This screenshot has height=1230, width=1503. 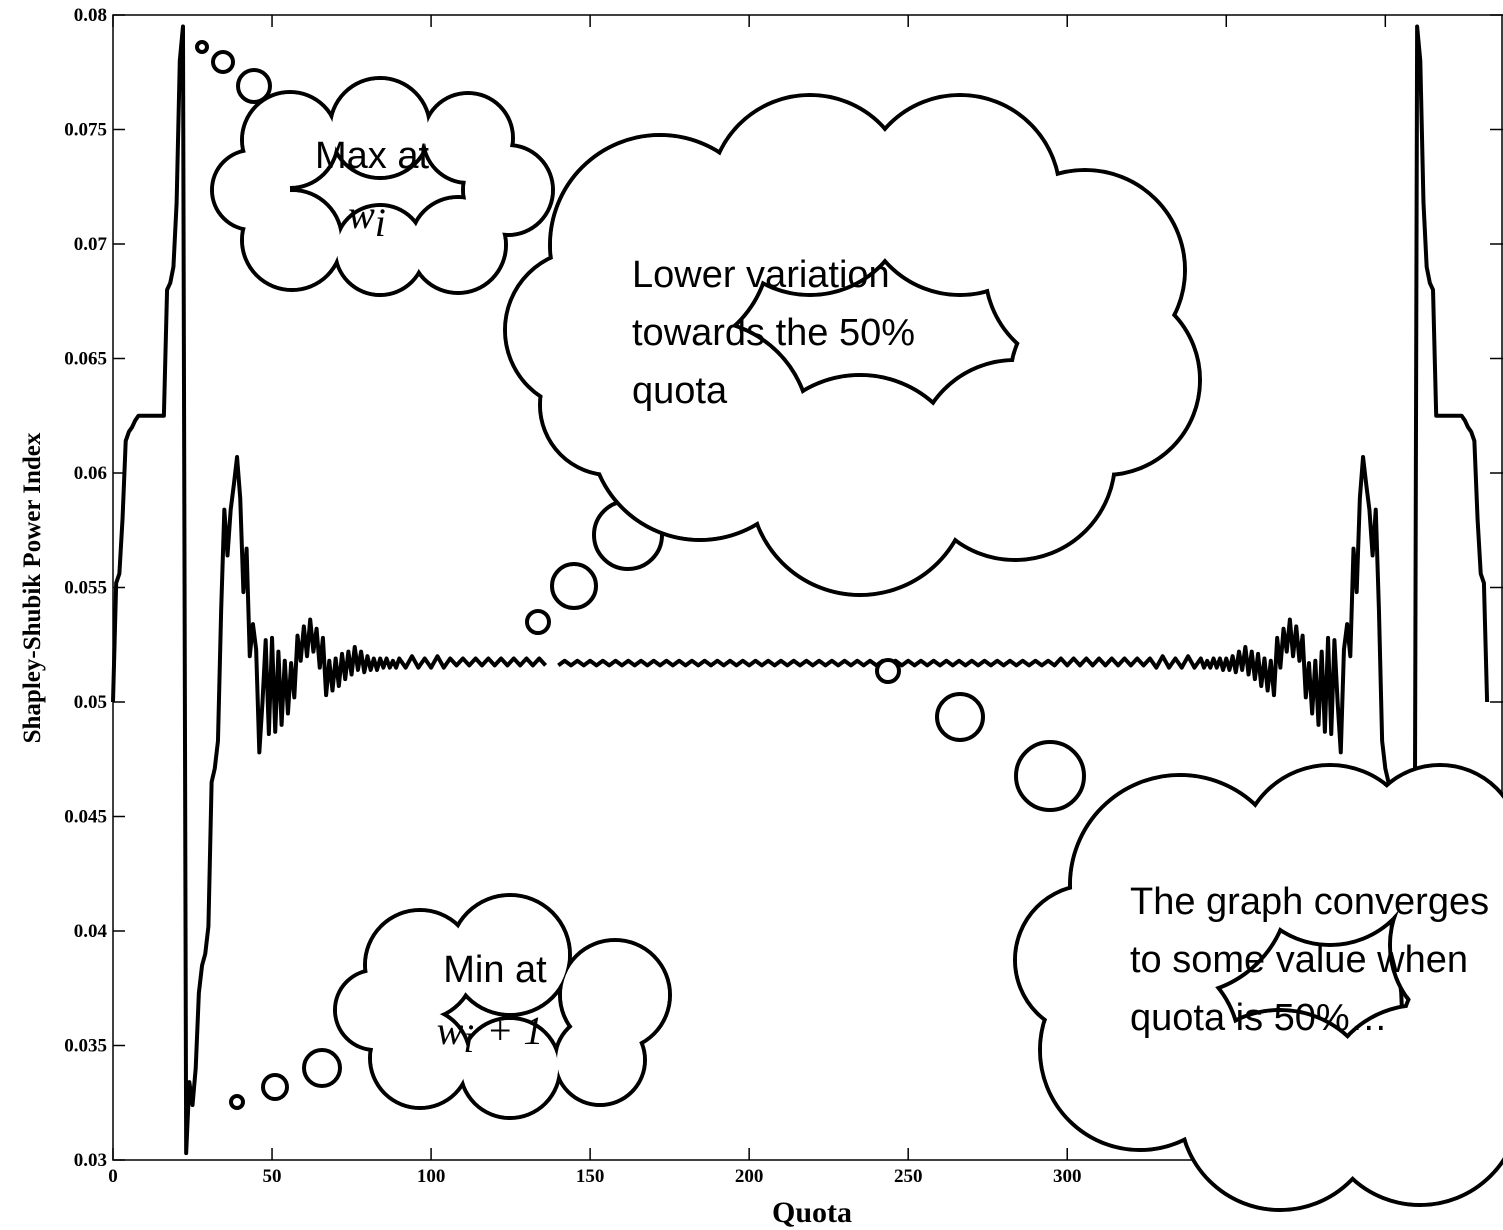 I want to click on math-tail: + 1, so click(x=514, y=1030).